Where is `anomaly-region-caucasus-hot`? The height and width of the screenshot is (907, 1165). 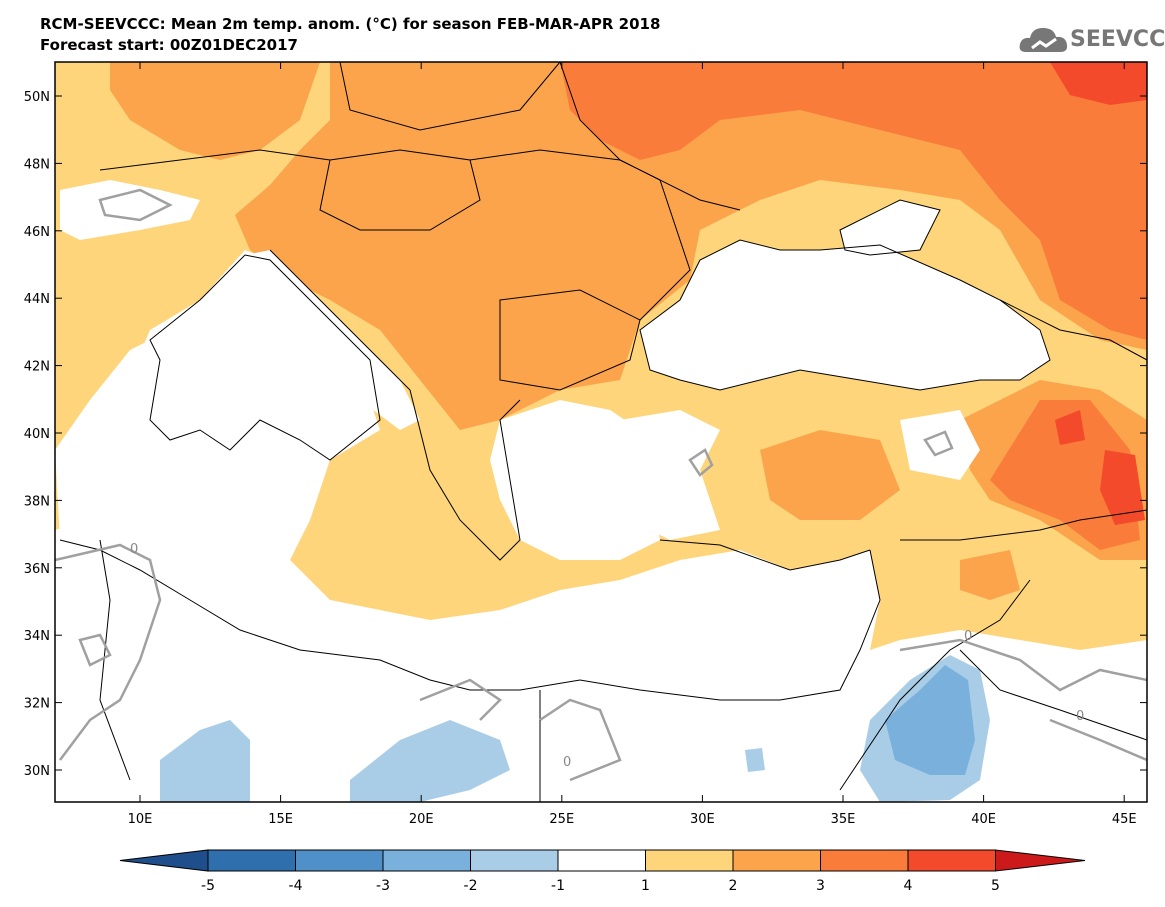
anomaly-region-caucasus-hot is located at coordinates (1065, 475).